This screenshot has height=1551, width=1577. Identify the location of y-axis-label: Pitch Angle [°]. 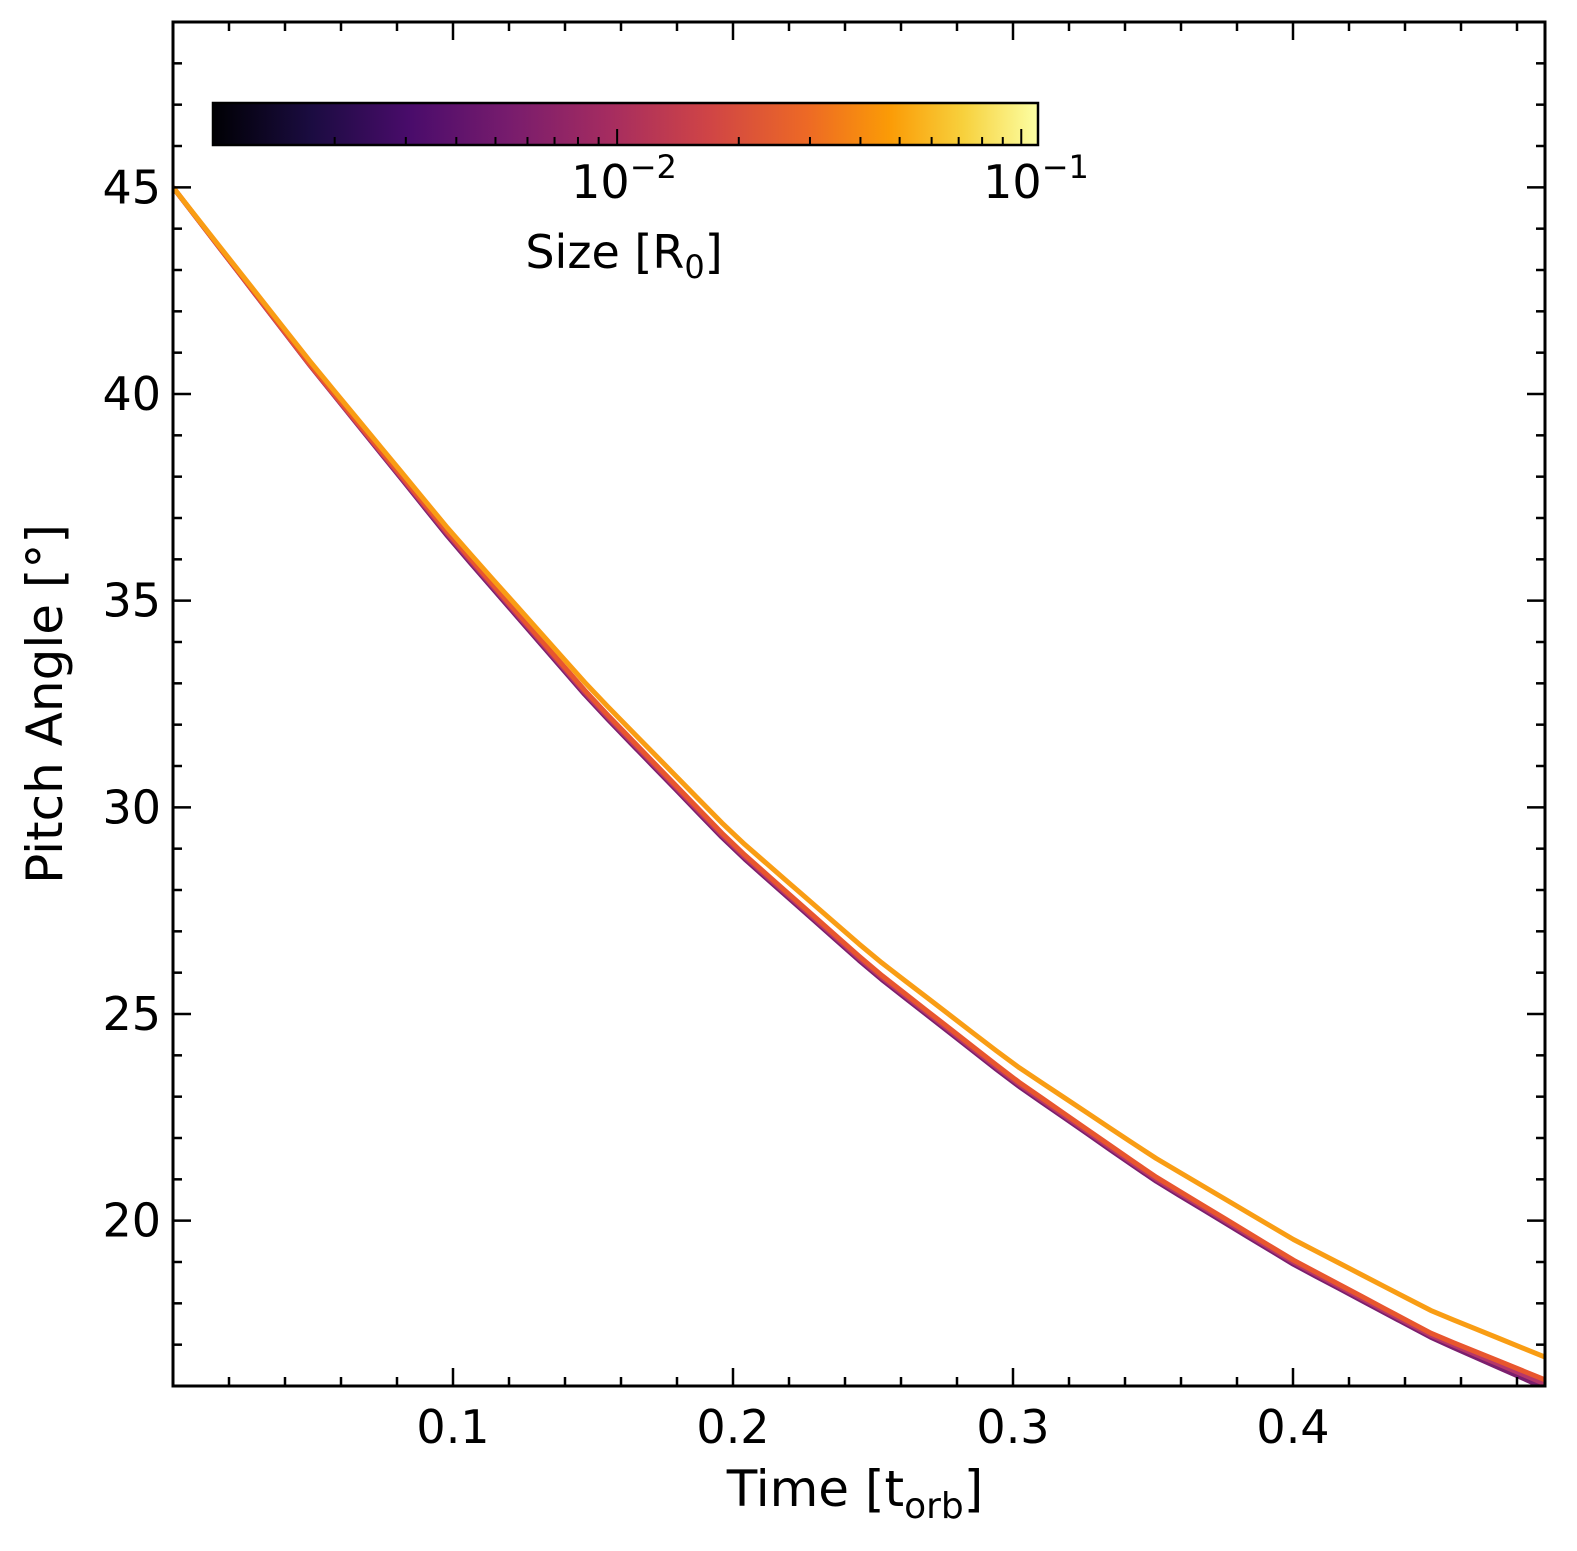
(45, 704).